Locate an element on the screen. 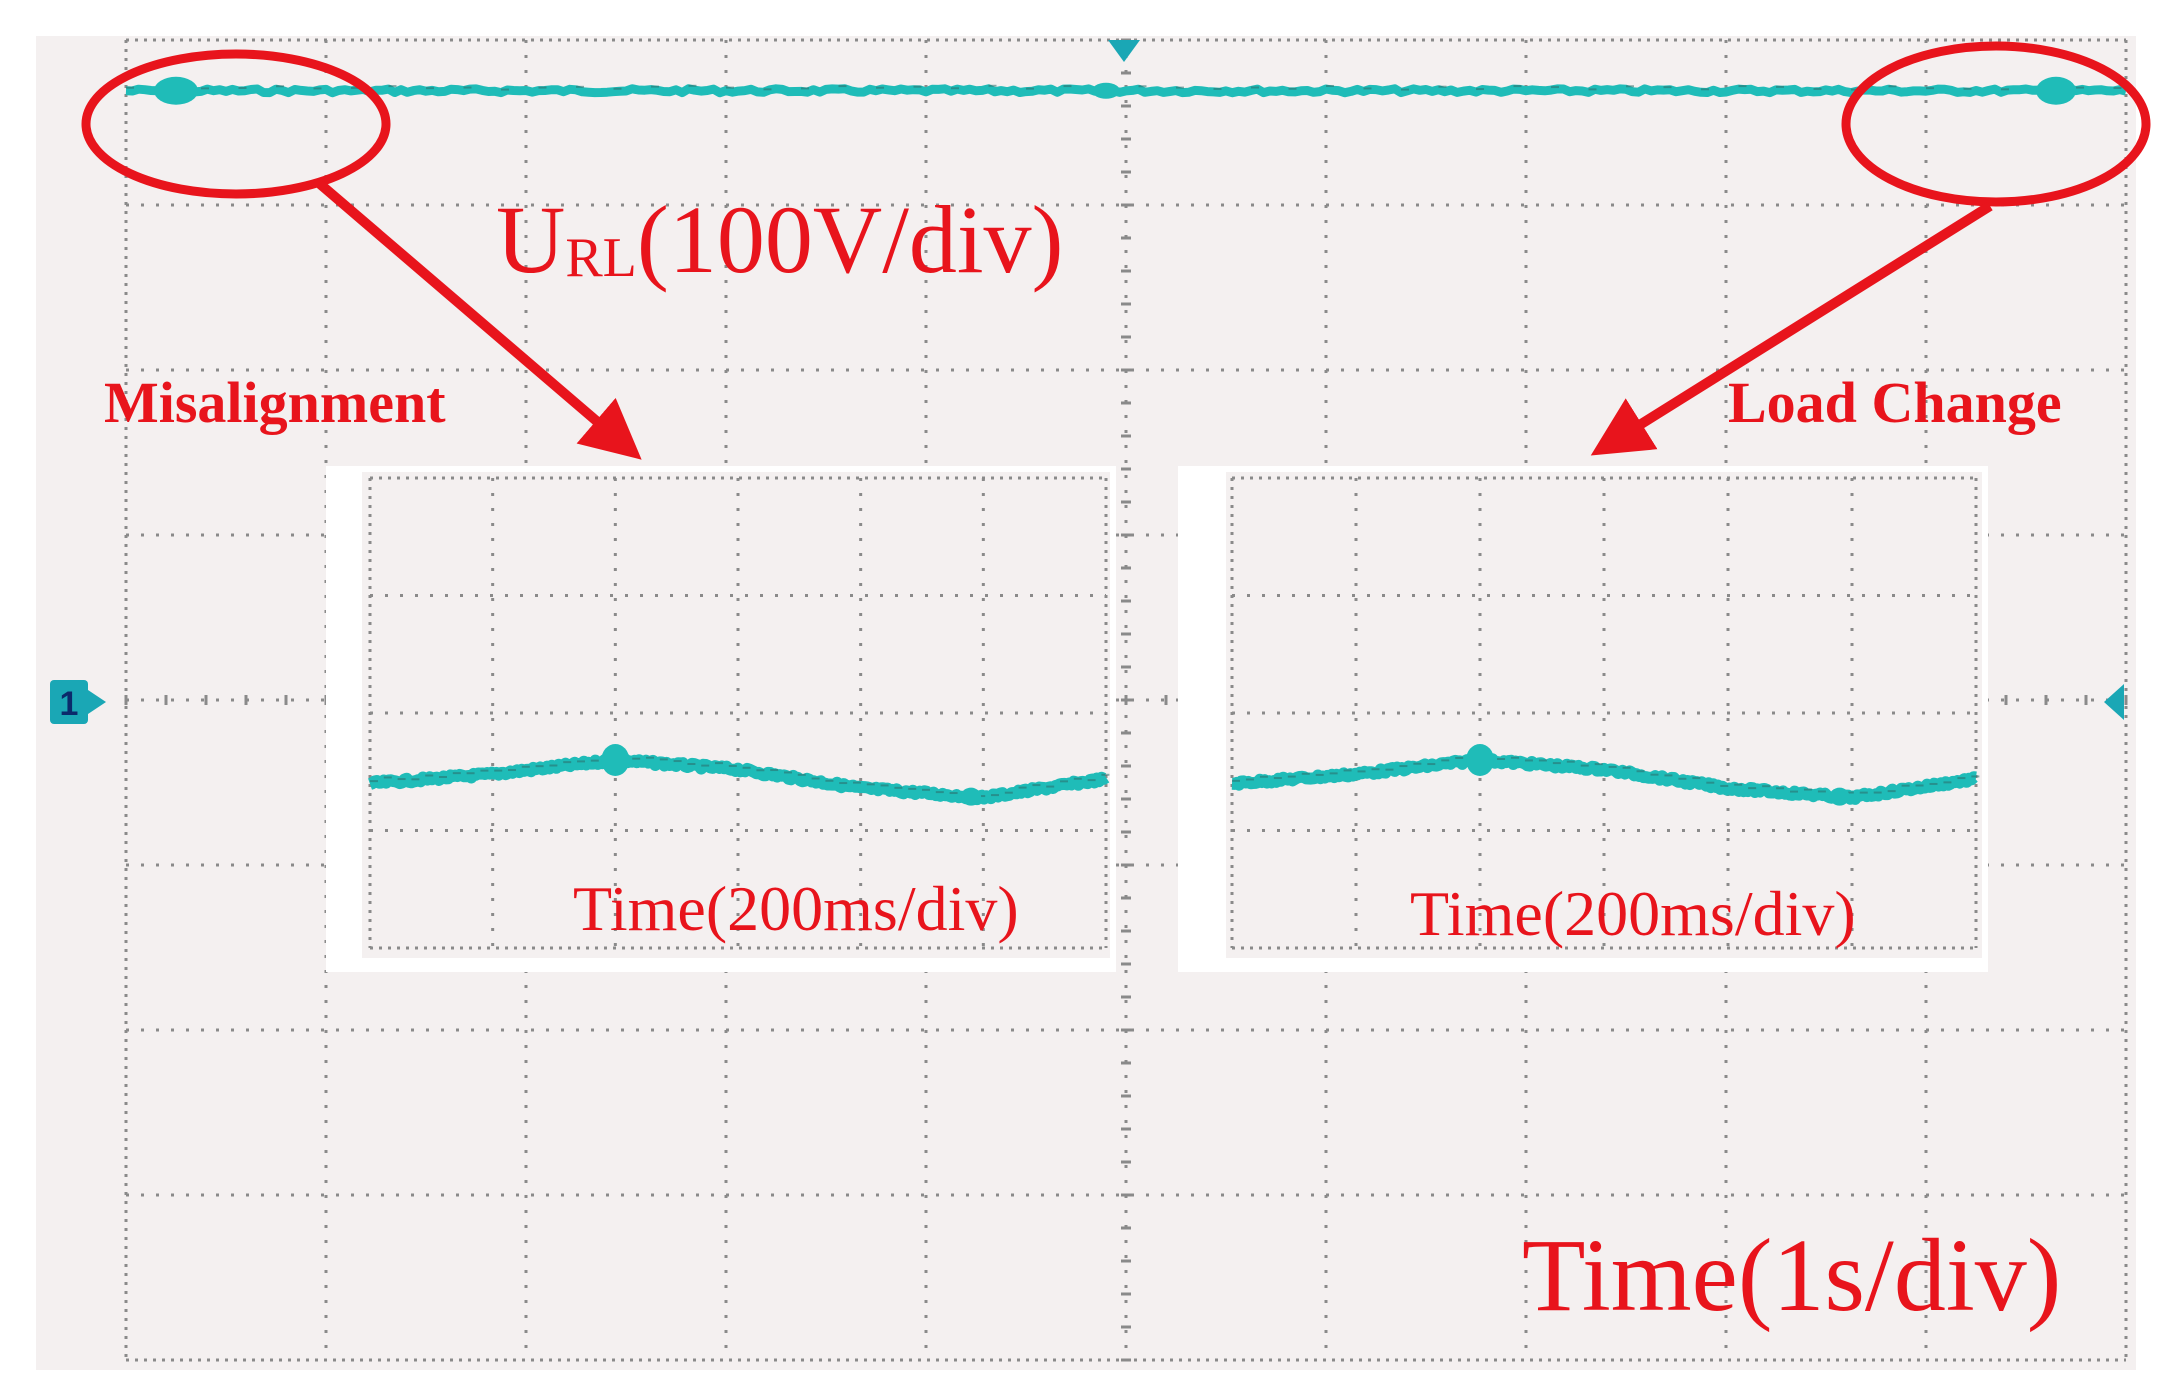  channel-marker-label: 1 is located at coordinates (69, 704).